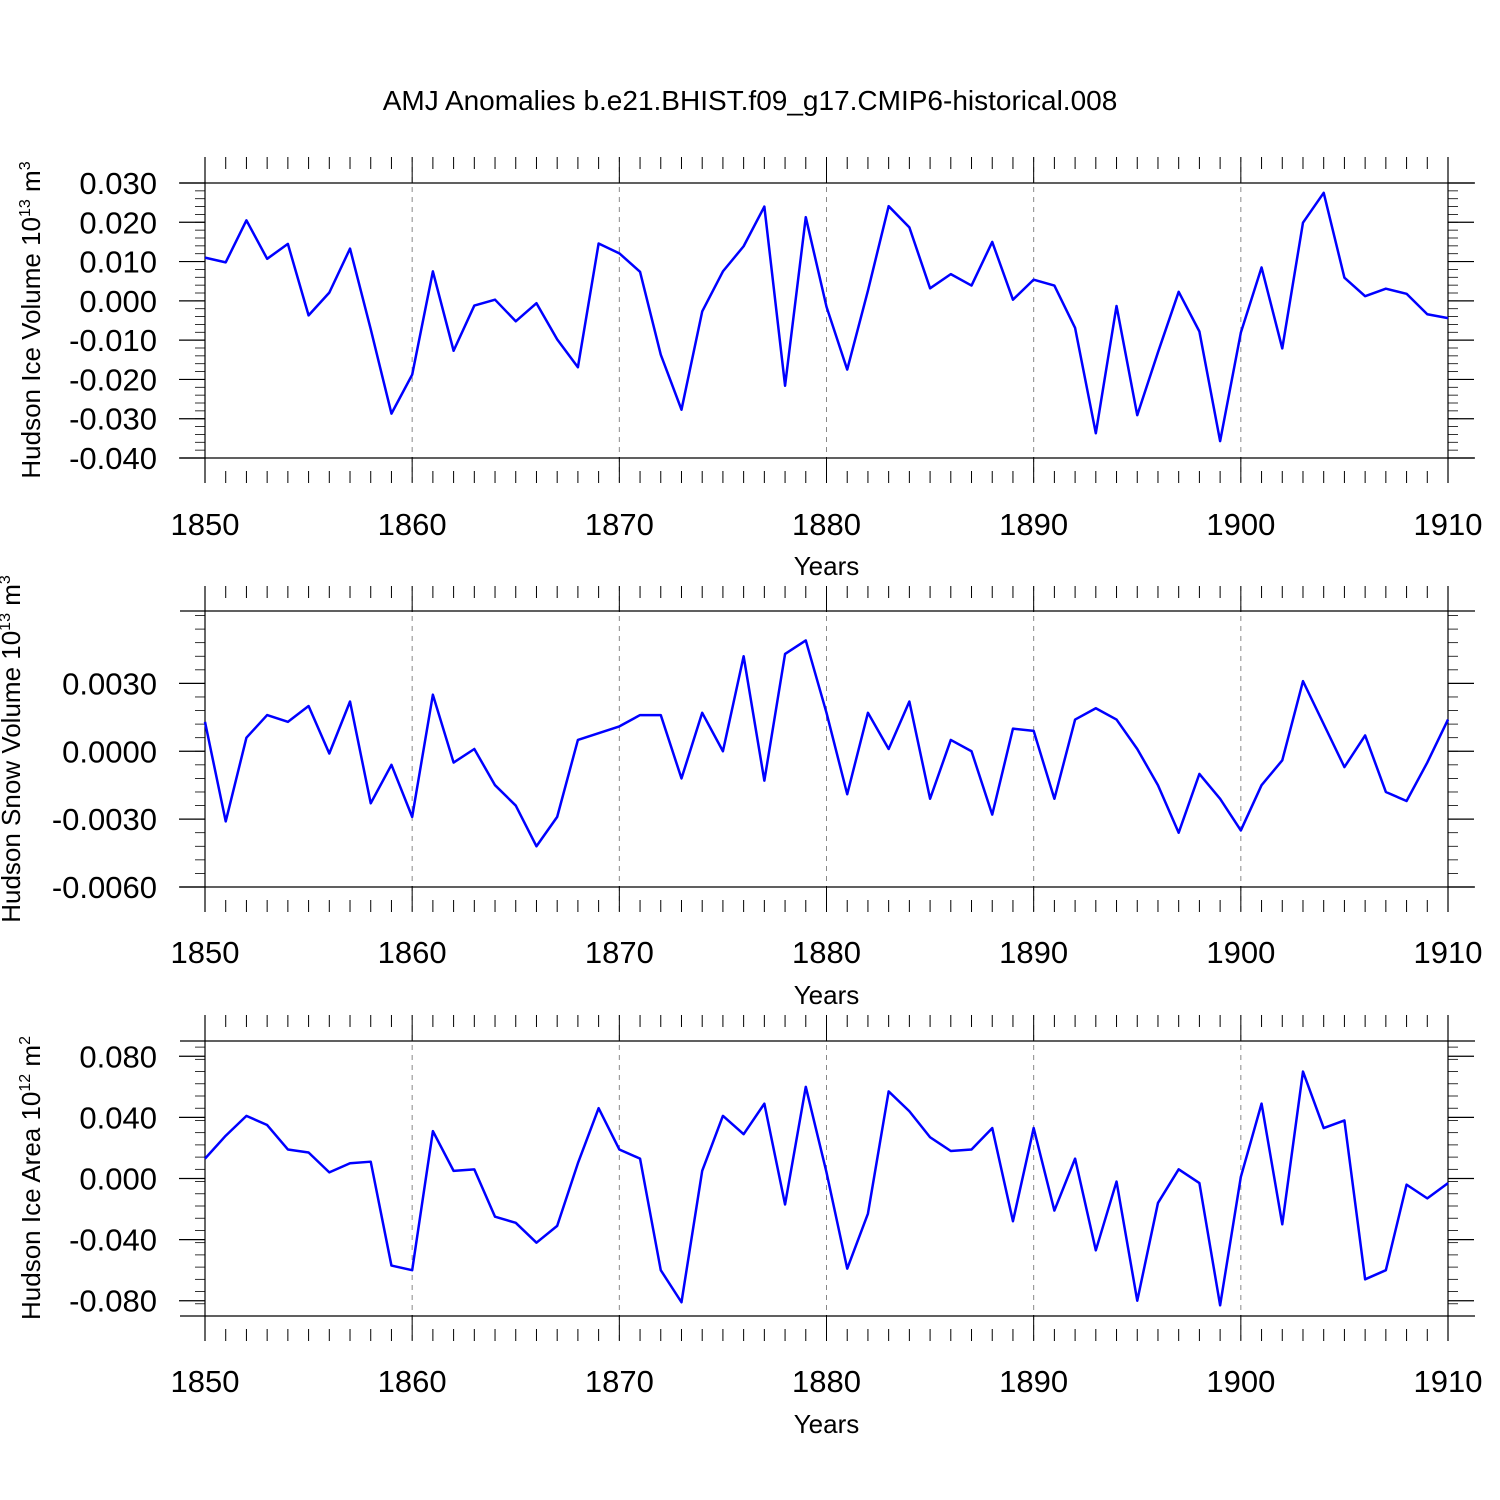 This screenshot has height=1500, width=1500. I want to click on y-tick-label: -0.030, so click(113, 419).